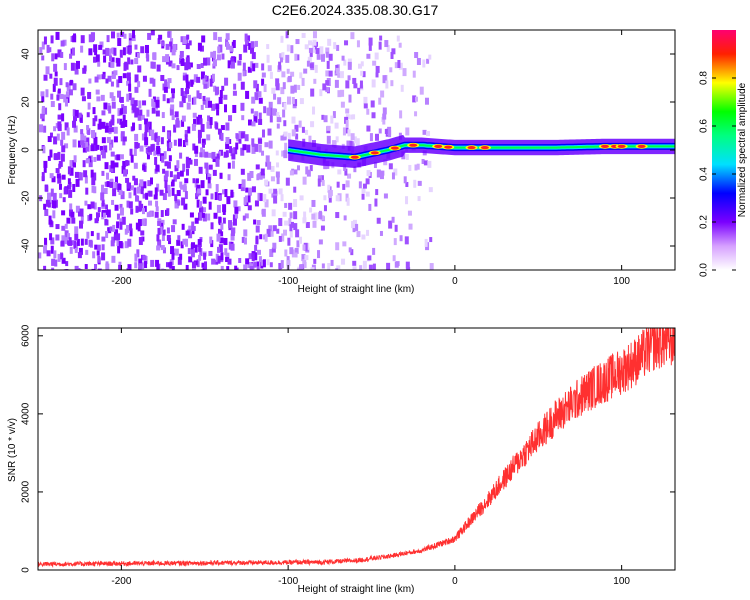  I want to click on signal-hotspot-core, so click(354, 157).